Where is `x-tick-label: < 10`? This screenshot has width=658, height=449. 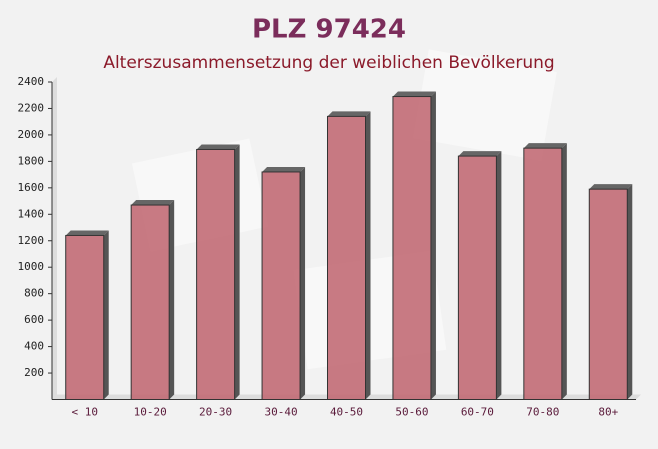
x-tick-label: < 10 is located at coordinates (84, 412).